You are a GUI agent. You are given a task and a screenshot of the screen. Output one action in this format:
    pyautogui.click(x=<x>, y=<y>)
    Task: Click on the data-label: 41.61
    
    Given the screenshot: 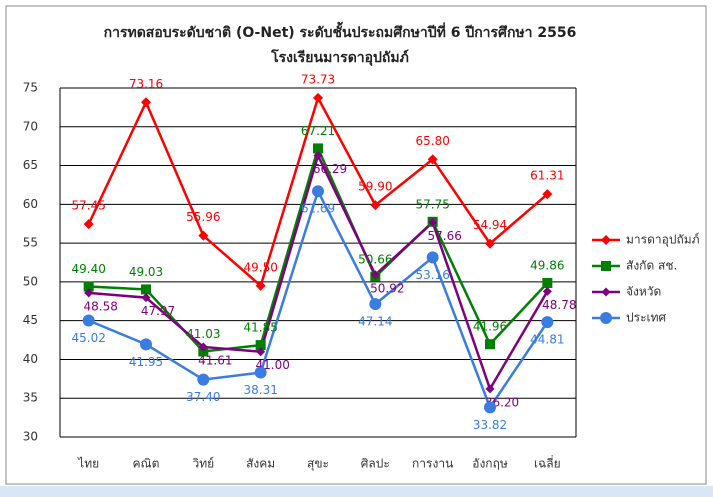 What is the action you would take?
    pyautogui.click(x=215, y=360)
    